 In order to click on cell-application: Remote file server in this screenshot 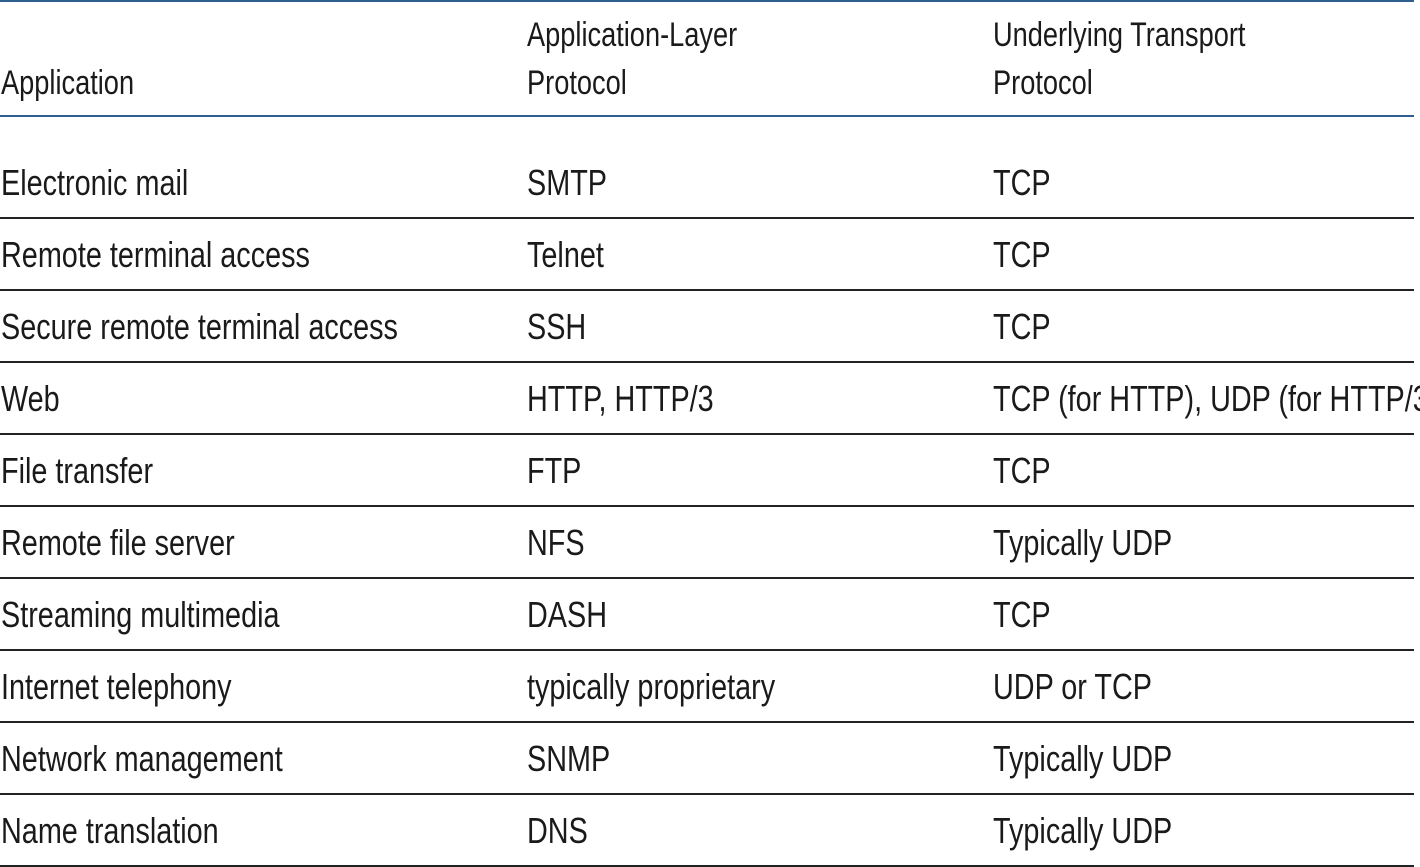, I will do `click(118, 542)`.